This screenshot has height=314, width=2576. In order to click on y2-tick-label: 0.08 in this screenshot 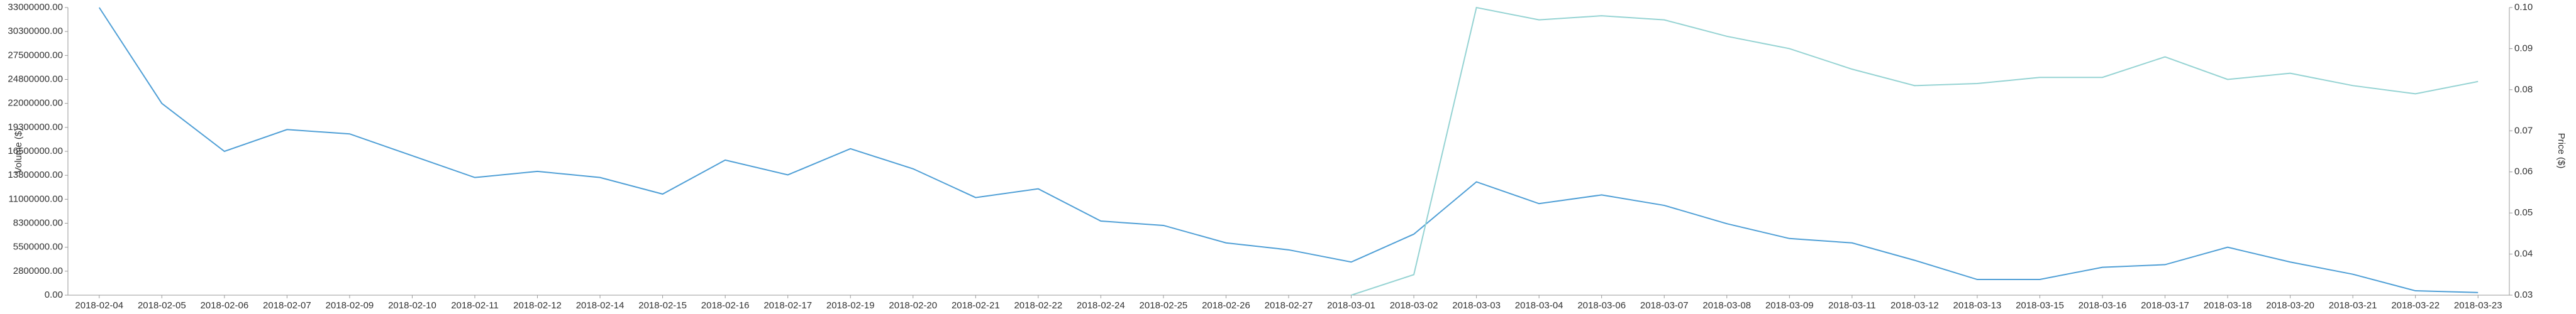, I will do `click(2523, 90)`.